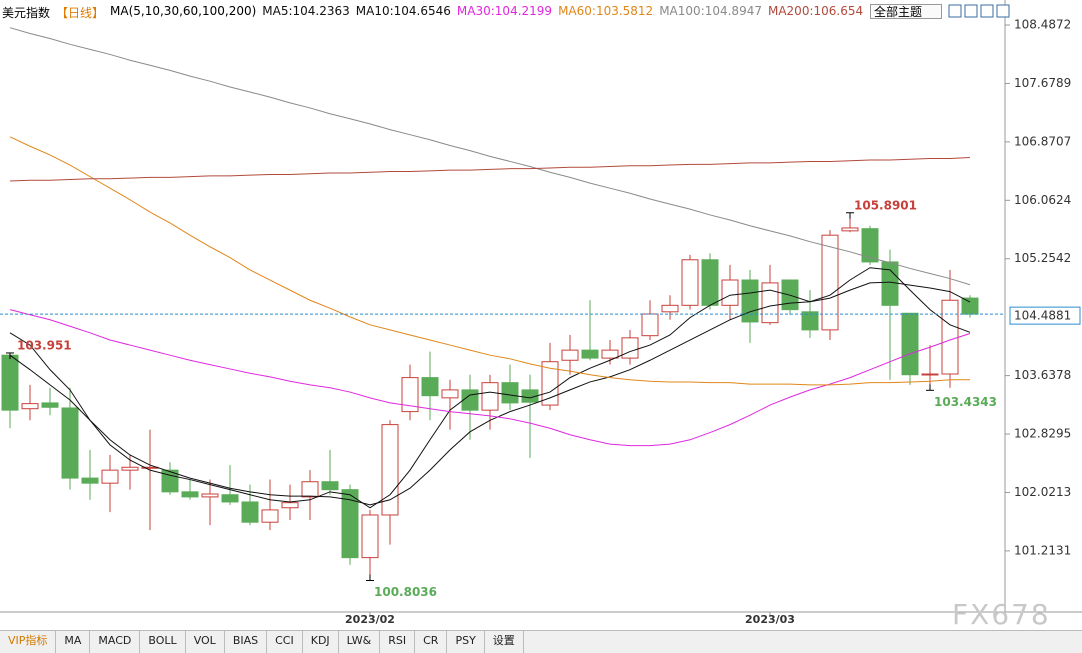 This screenshot has width=1082, height=653. I want to click on y-tick-label: 107.6789, so click(1042, 83).